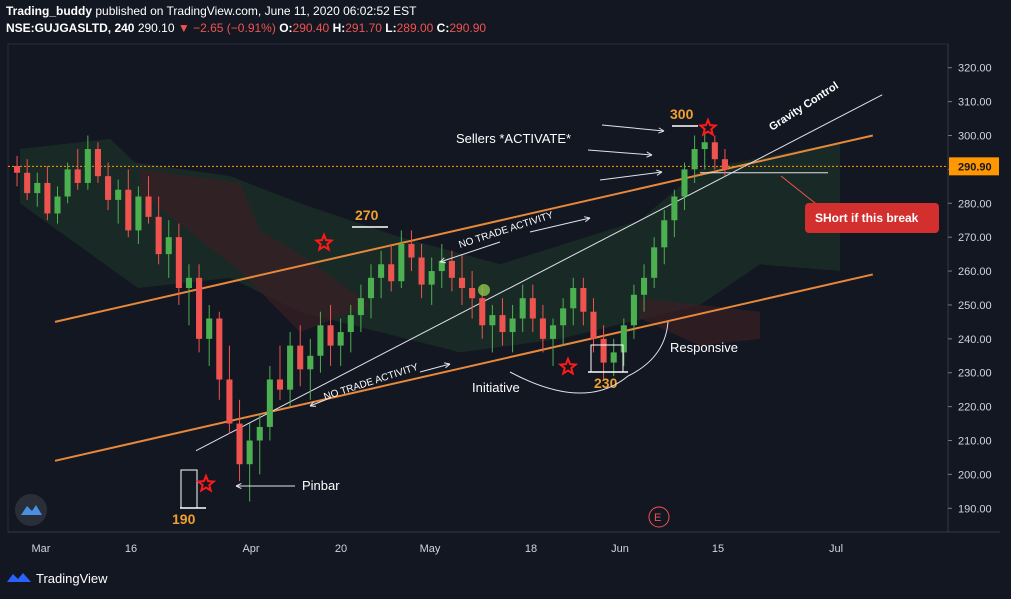  I want to click on responsive-curve, so click(648, 349).